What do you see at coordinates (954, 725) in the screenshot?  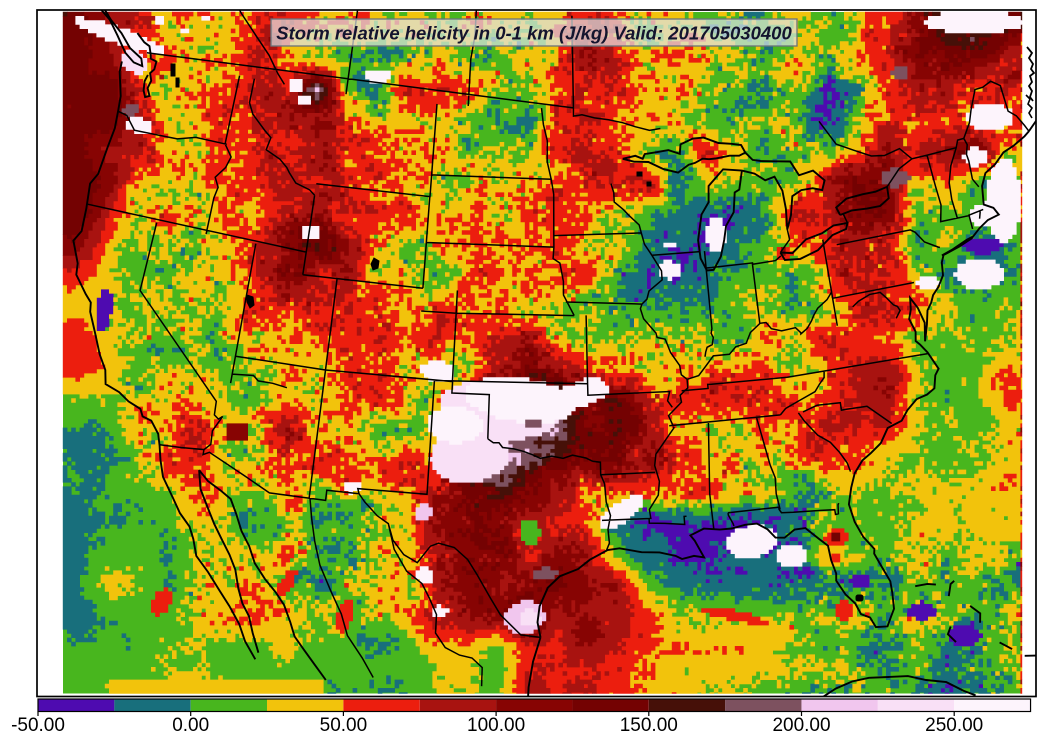 I see `svg-text: 250.00` at bounding box center [954, 725].